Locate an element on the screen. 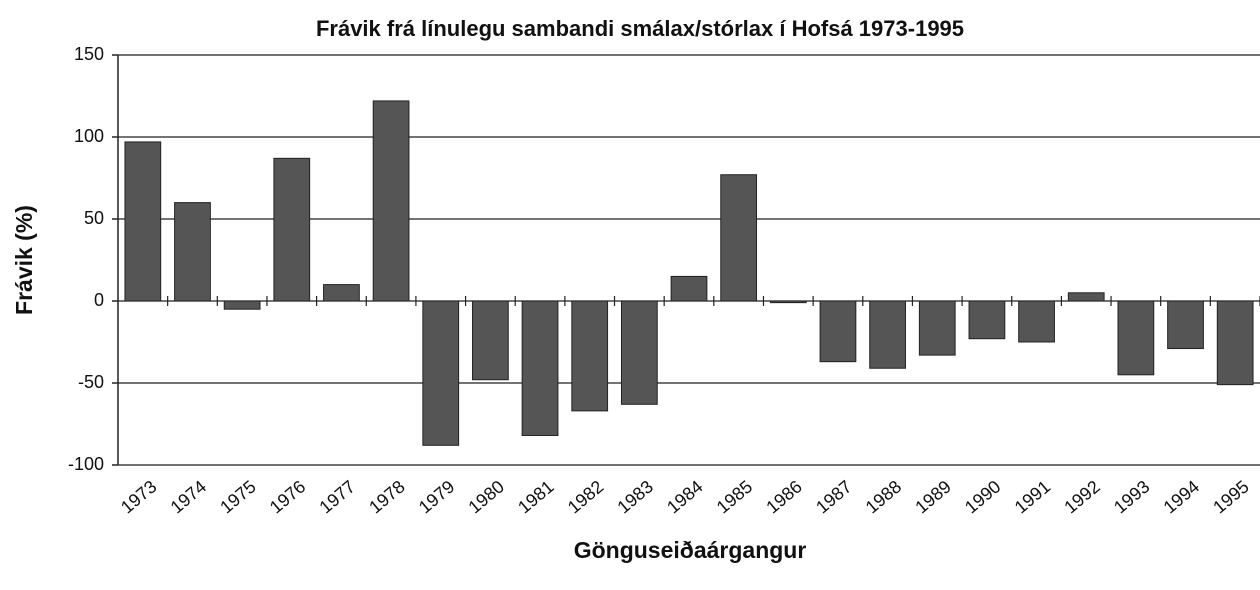 The height and width of the screenshot is (590, 1260). x-tick-label: 1989 is located at coordinates (933, 496).